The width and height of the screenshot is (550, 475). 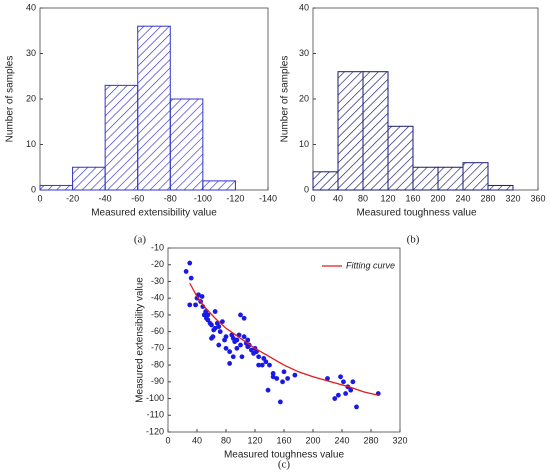 What do you see at coordinates (137, 198) in the screenshot?
I see `x-tick-label: -60` at bounding box center [137, 198].